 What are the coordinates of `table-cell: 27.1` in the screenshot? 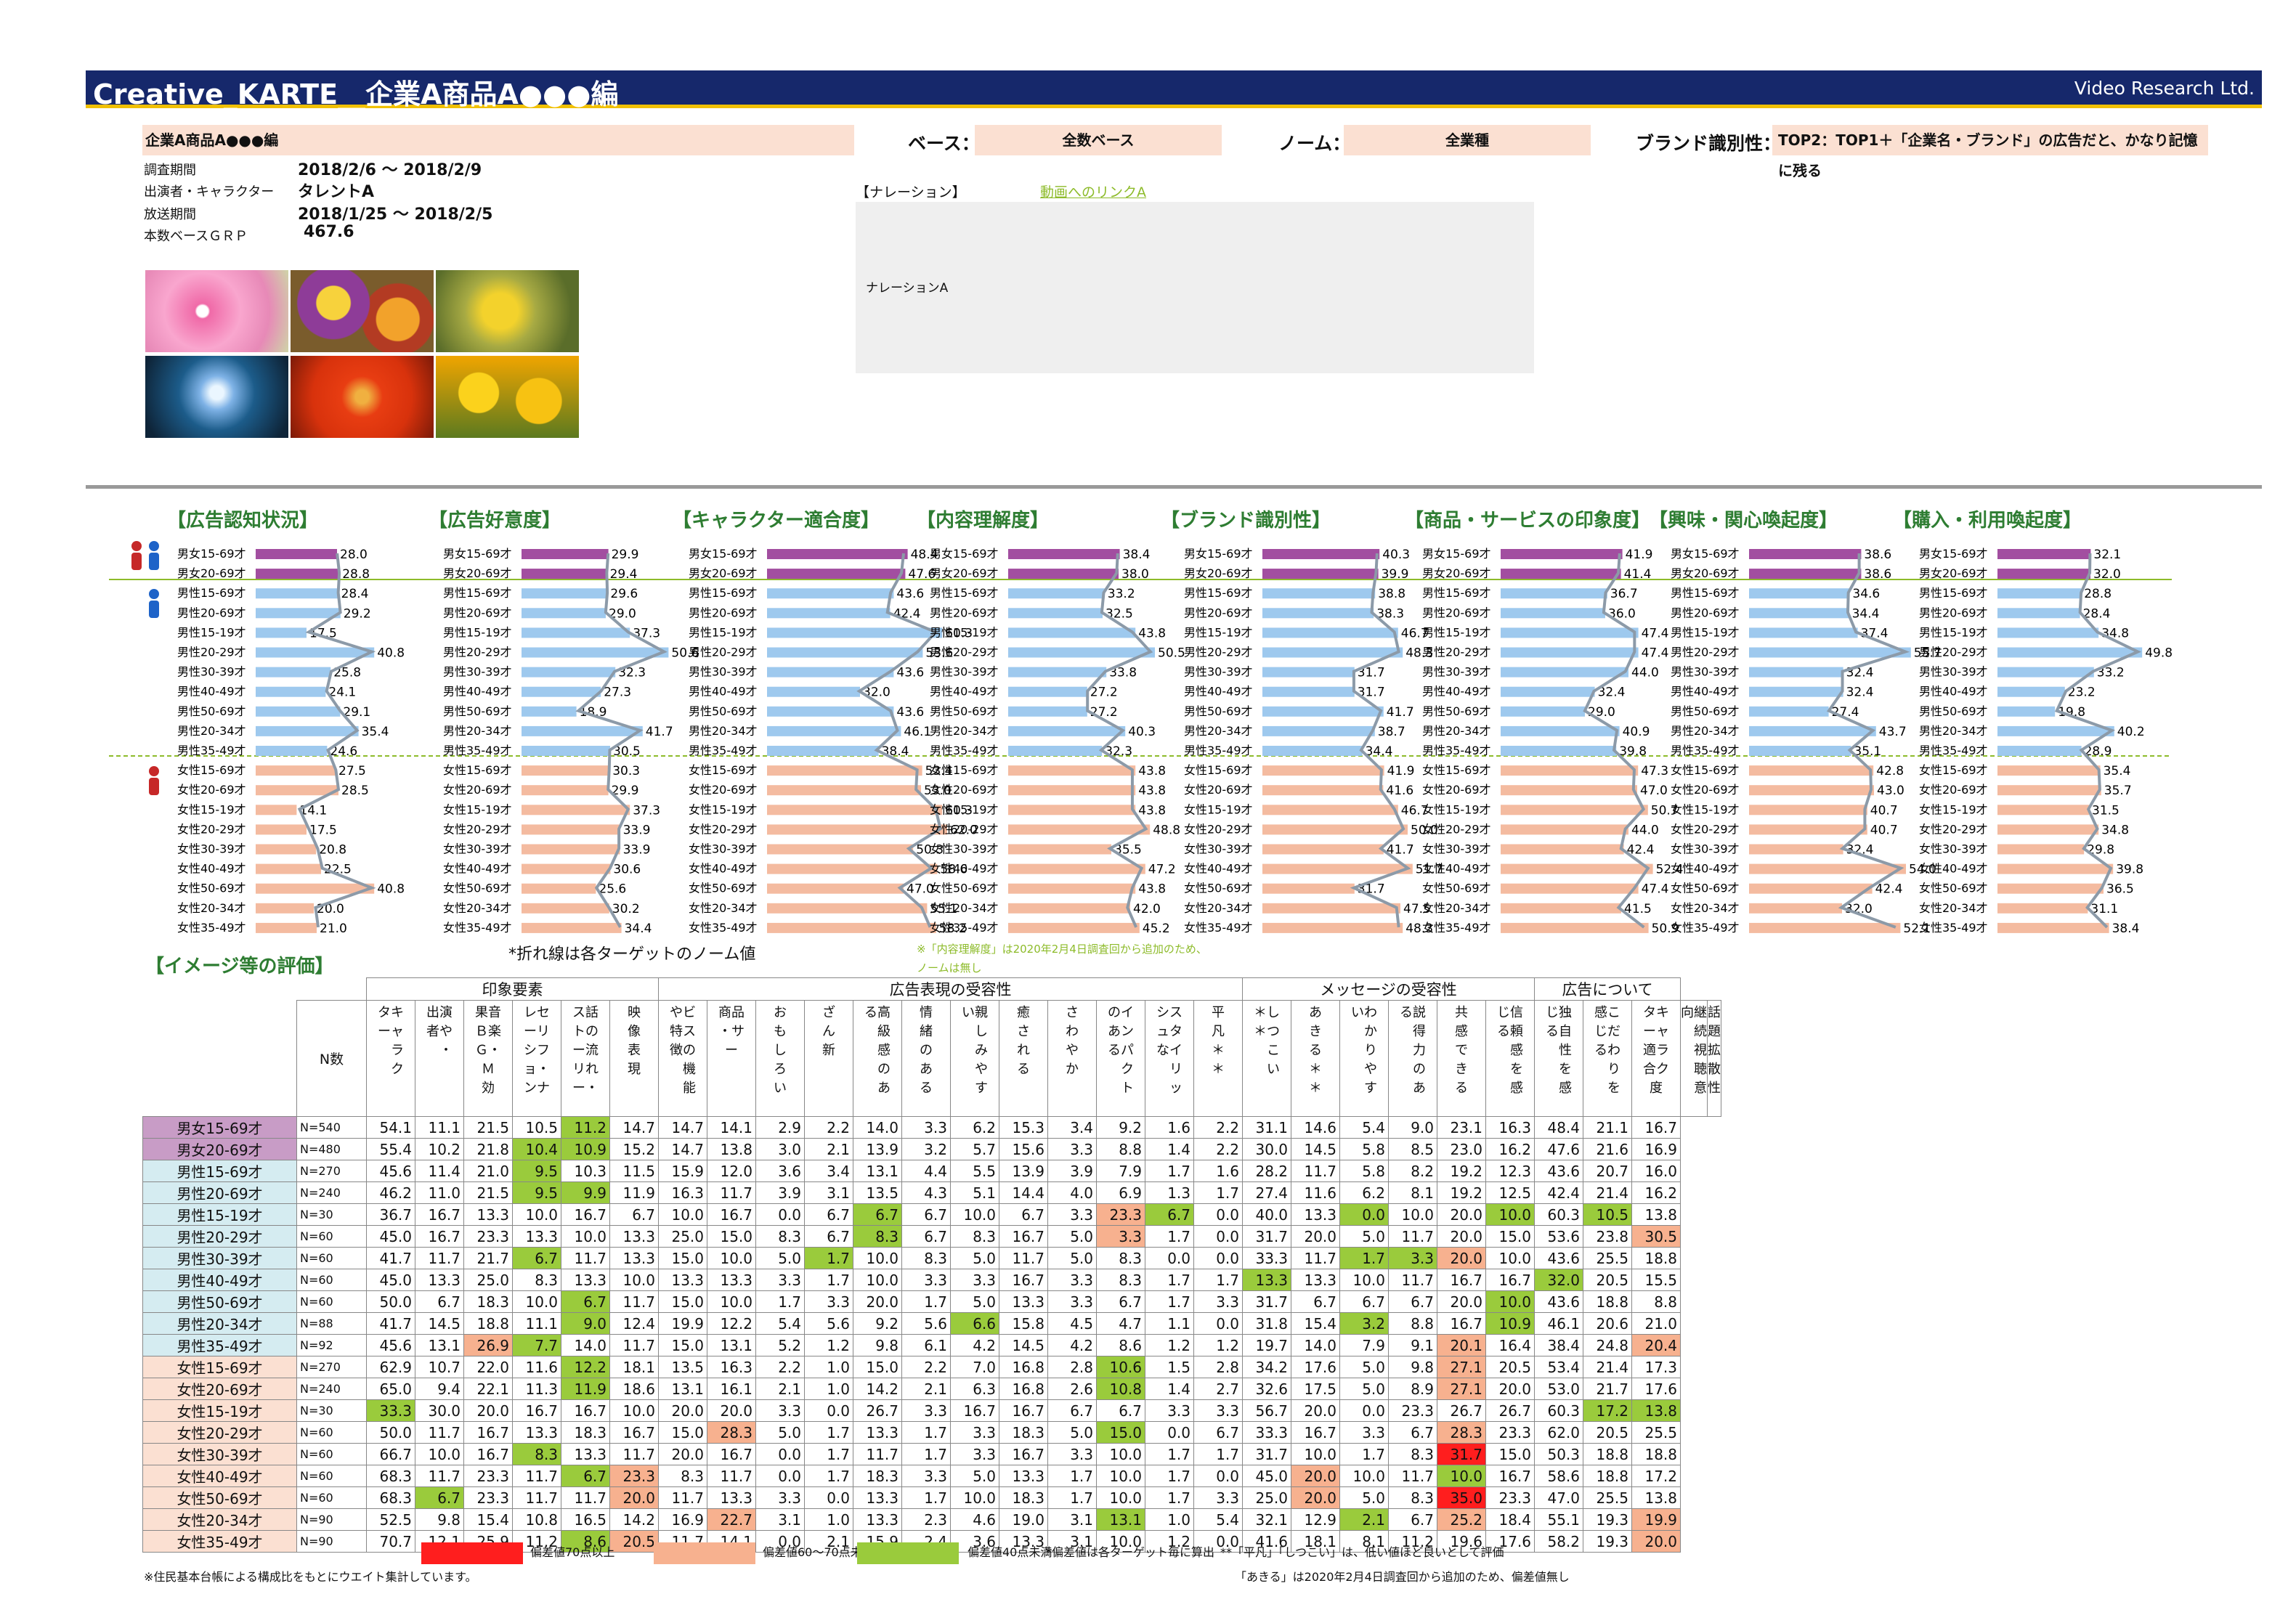 It's located at (1462, 1367).